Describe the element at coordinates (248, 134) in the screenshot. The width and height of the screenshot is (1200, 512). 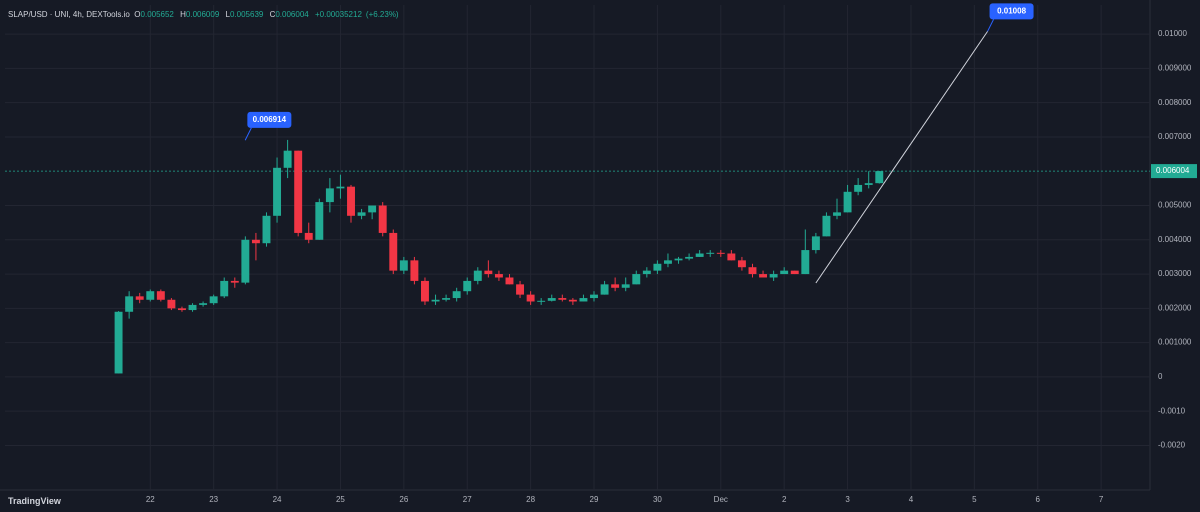
I see `high-callout-stem` at that location.